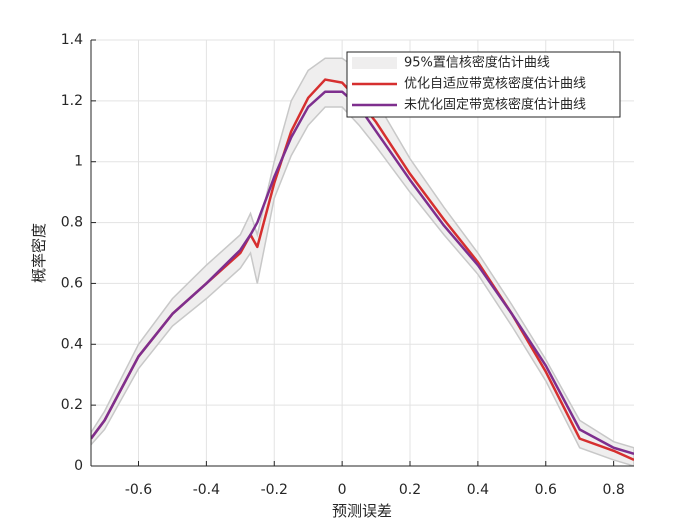 This screenshot has width=700, height=525. What do you see at coordinates (206, 490) in the screenshot?
I see `x-tick-label: -0.4` at bounding box center [206, 490].